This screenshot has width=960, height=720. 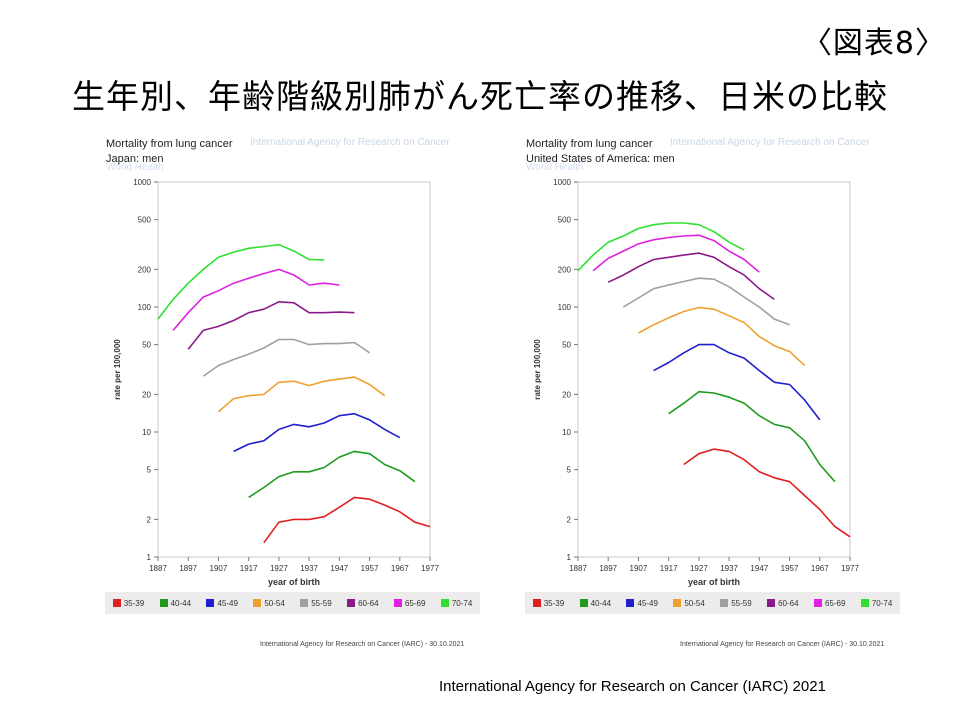 I want to click on y-tick-label: 10, so click(x=566, y=432).